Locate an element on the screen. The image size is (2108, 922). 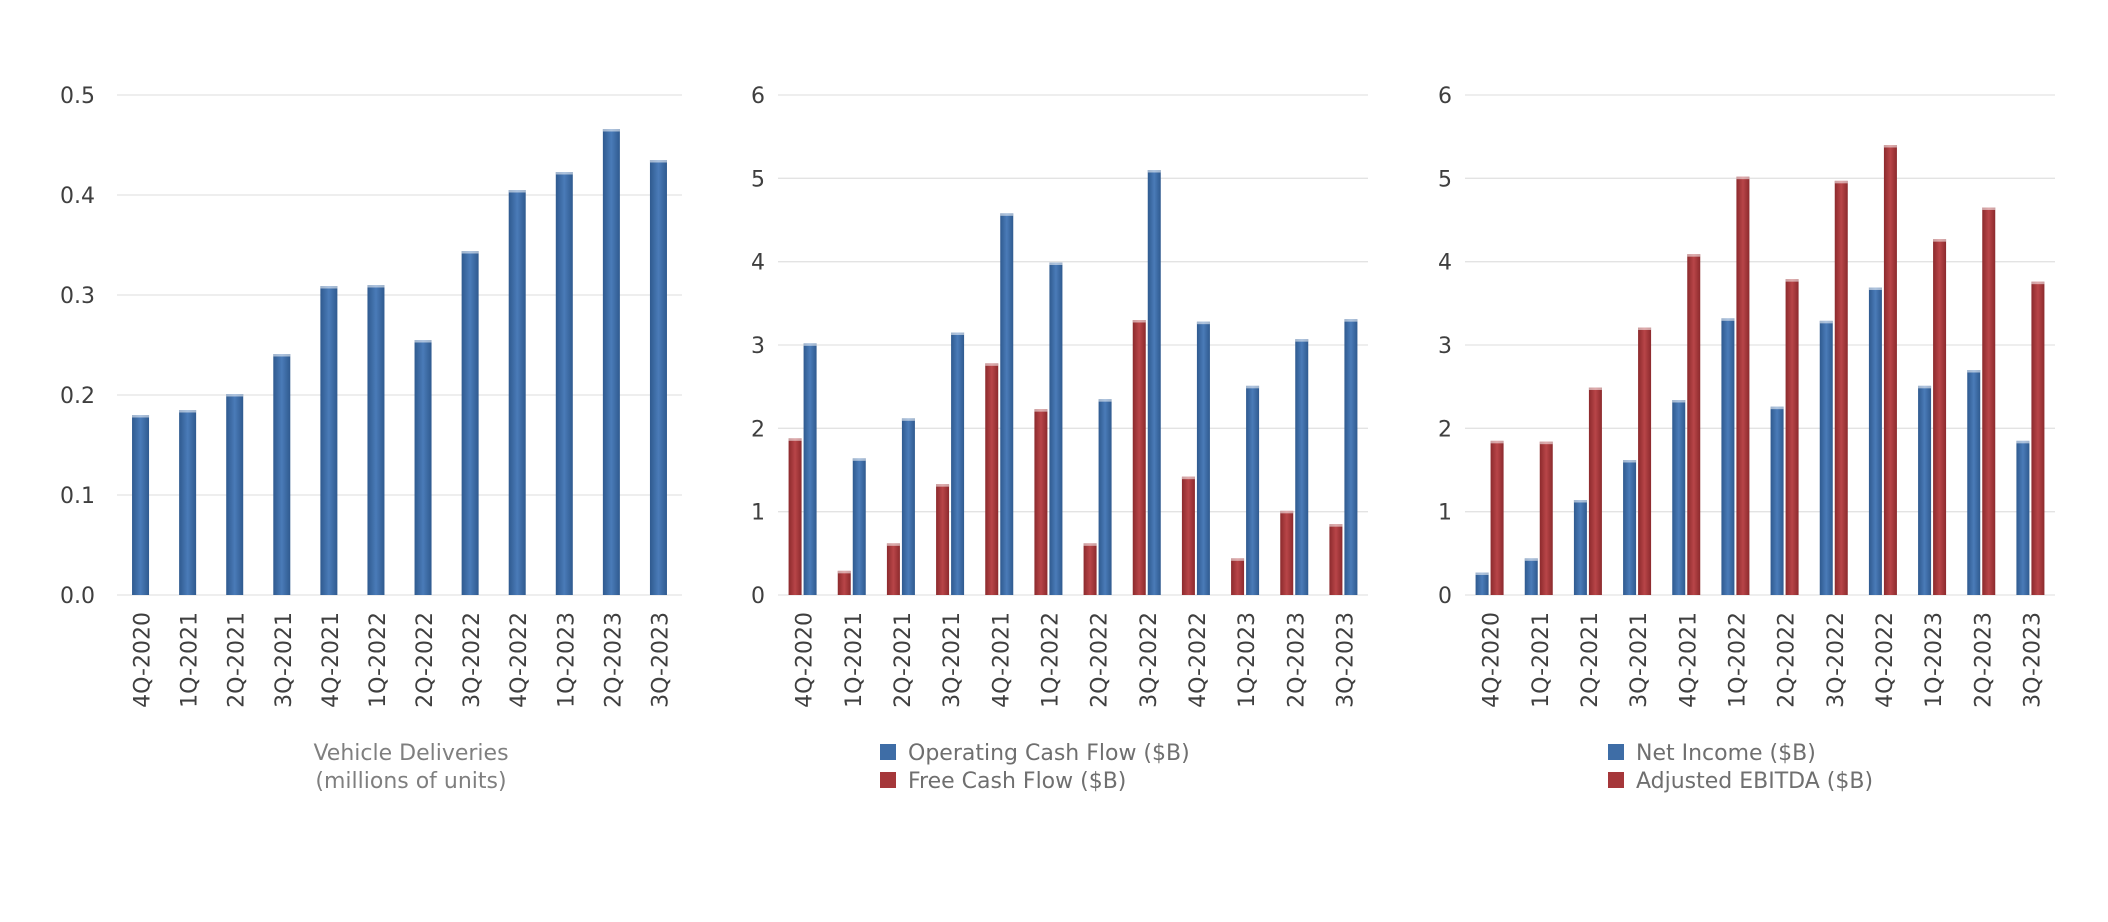
y-tick-label: 0.1 is located at coordinates (77, 496).